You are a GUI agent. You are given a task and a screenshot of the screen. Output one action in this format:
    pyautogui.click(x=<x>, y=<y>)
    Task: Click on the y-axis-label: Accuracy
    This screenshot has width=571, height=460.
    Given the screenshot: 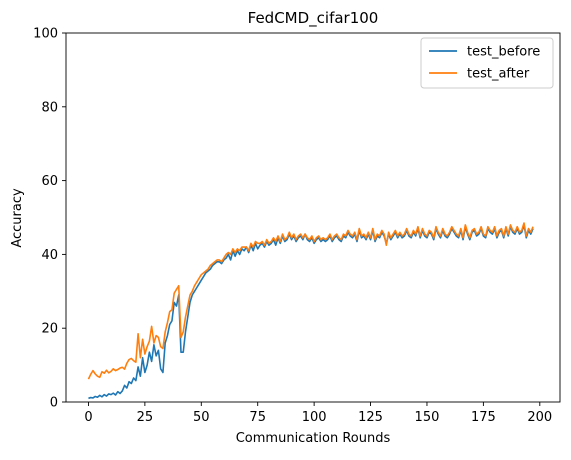 What is the action you would take?
    pyautogui.click(x=17, y=218)
    